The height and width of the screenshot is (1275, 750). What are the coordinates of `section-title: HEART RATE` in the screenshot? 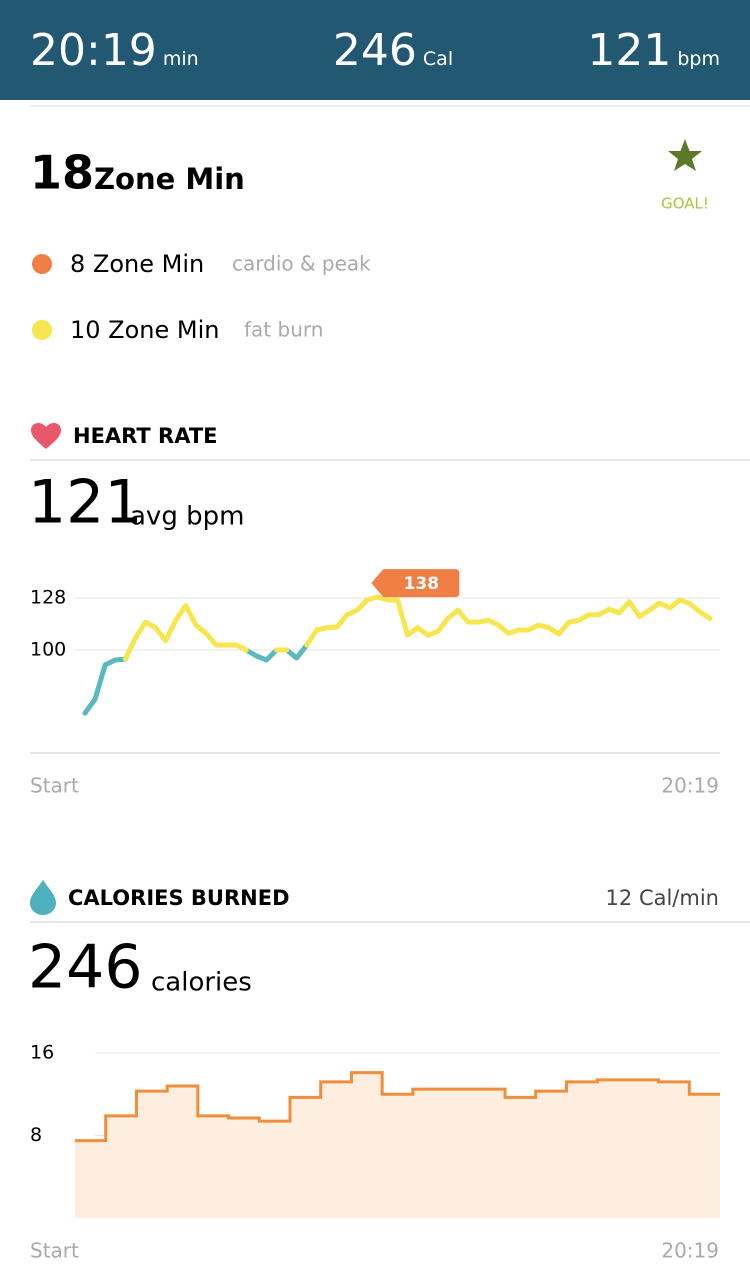 It's located at (145, 436).